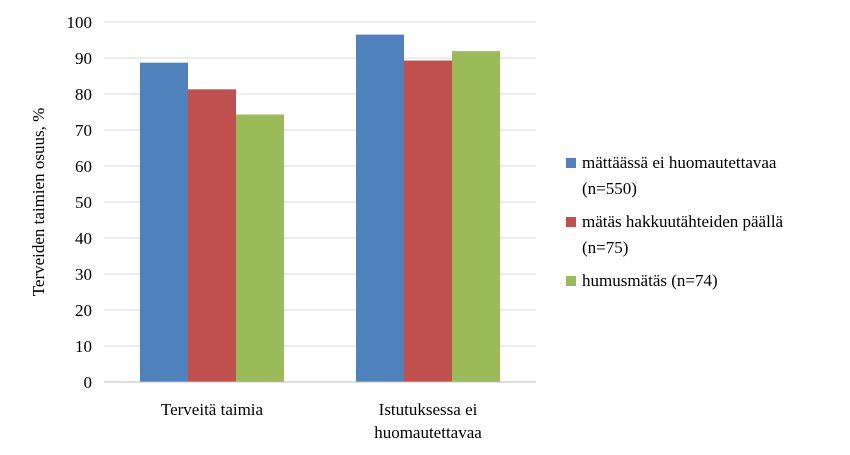 The width and height of the screenshot is (850, 455). What do you see at coordinates (38, 202) in the screenshot?
I see `y-axis-label: Terveiden taimien osuus, %` at bounding box center [38, 202].